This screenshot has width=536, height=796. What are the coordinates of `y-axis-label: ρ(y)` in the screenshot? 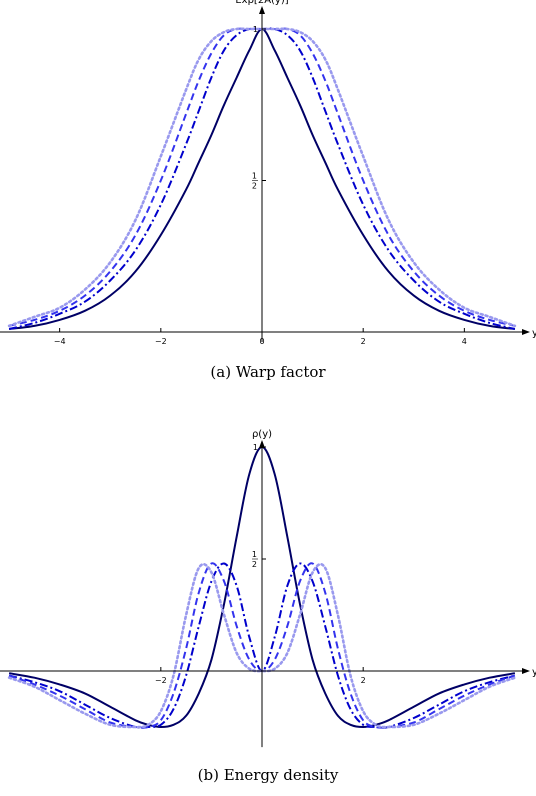 It's located at (262, 434).